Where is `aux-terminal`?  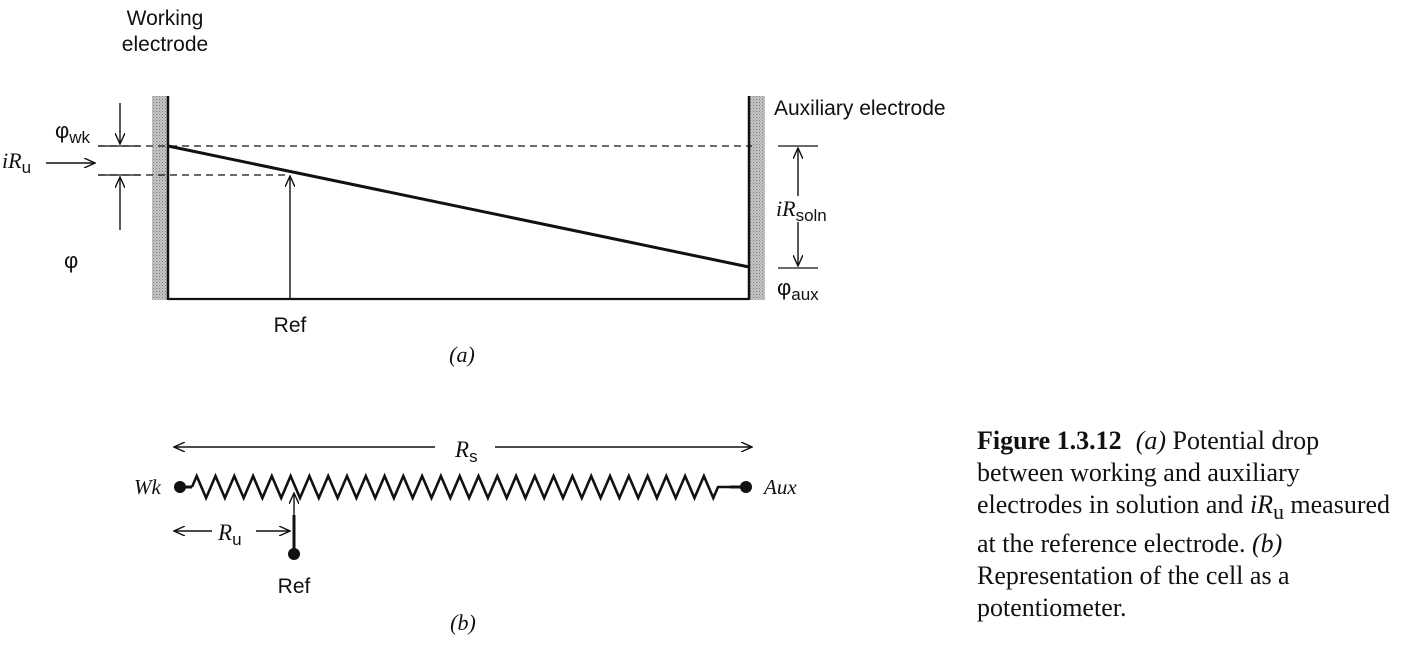
aux-terminal is located at coordinates (746, 487).